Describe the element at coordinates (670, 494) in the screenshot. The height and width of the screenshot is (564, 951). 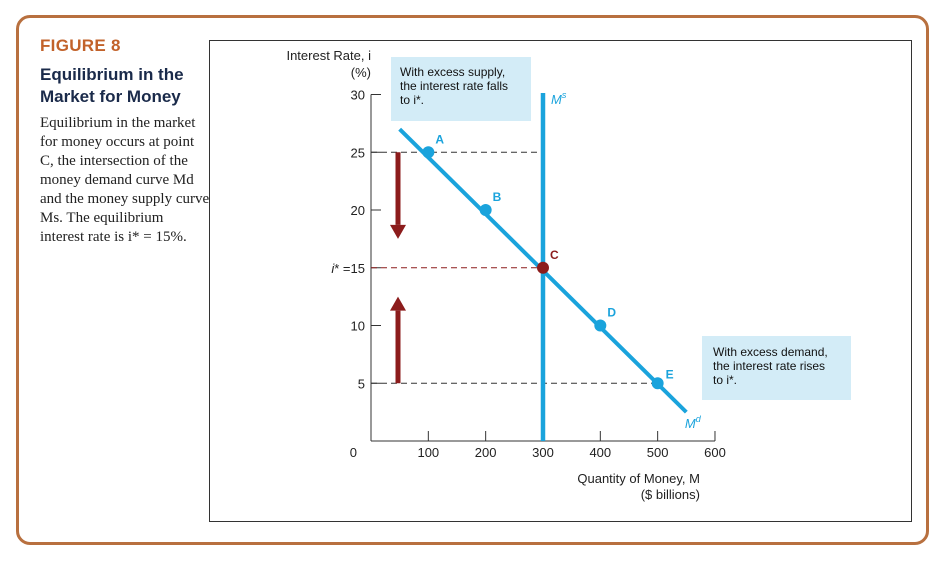
I see `x-axis-unit: ($ billions)` at that location.